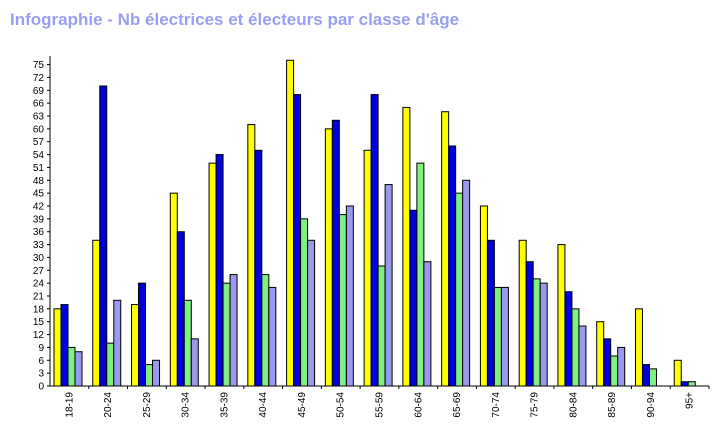  I want to click on y-tick-label: 36, so click(39, 232).